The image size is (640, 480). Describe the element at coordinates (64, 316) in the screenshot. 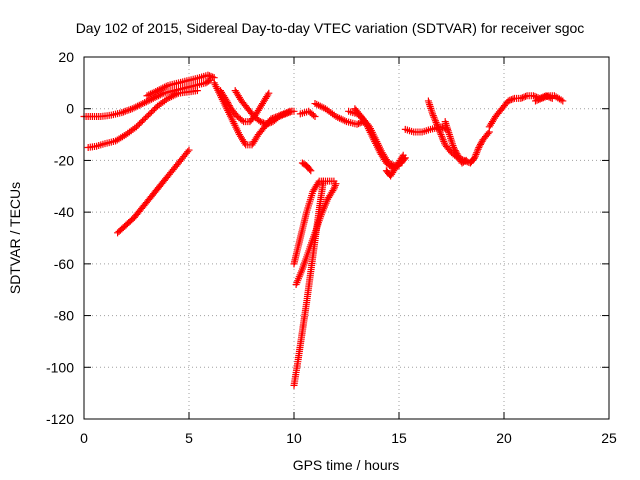

I see `y-tick-label: -80` at that location.